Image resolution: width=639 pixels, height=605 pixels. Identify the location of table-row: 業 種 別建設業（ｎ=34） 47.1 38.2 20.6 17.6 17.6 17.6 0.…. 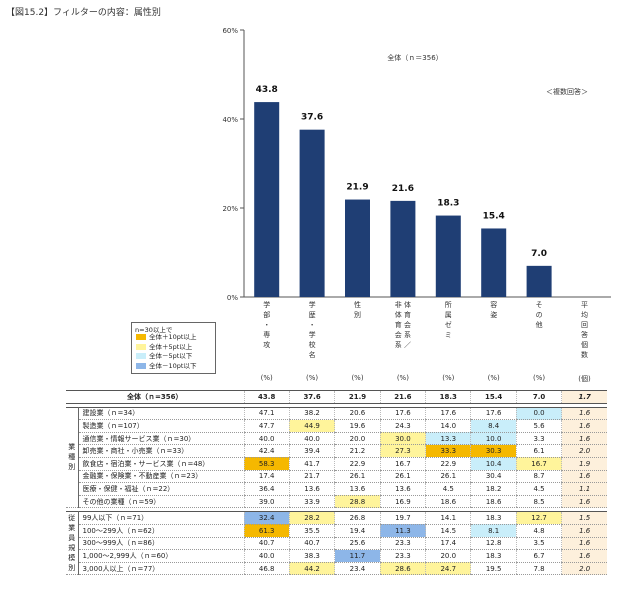
(337, 457).